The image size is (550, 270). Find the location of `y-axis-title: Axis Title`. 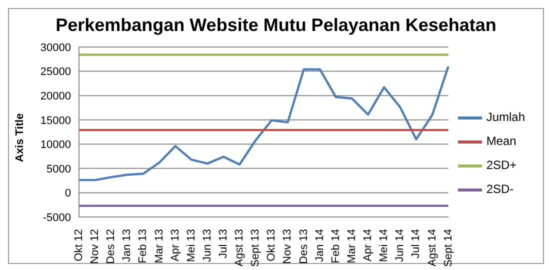

y-axis-title: Axis Title is located at coordinates (20, 137).